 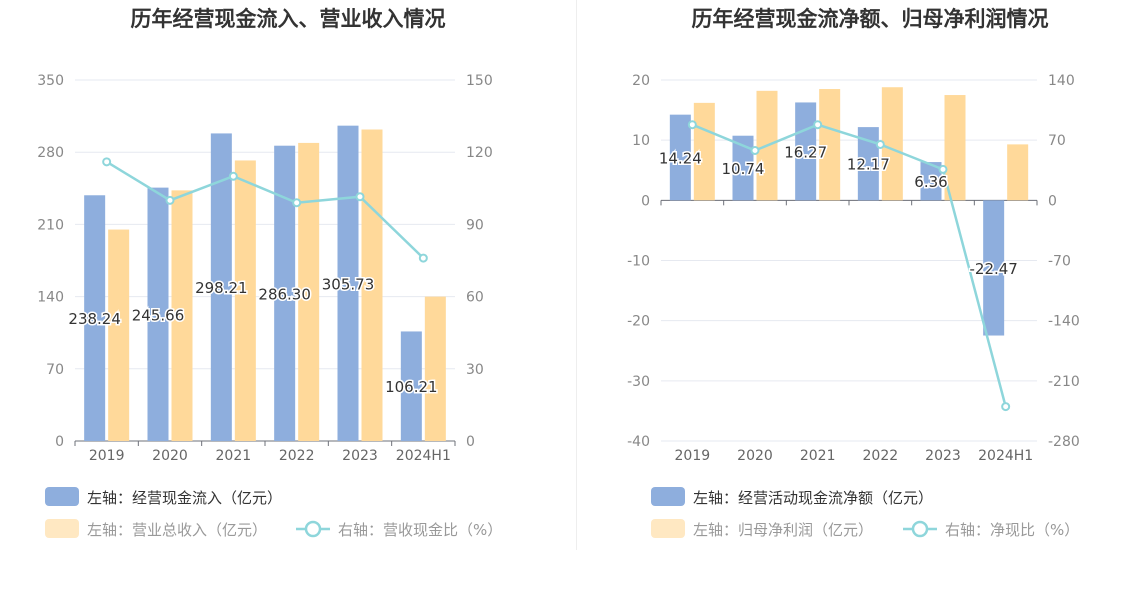 I want to click on bar-data-label: 12.17, so click(x=868, y=165).